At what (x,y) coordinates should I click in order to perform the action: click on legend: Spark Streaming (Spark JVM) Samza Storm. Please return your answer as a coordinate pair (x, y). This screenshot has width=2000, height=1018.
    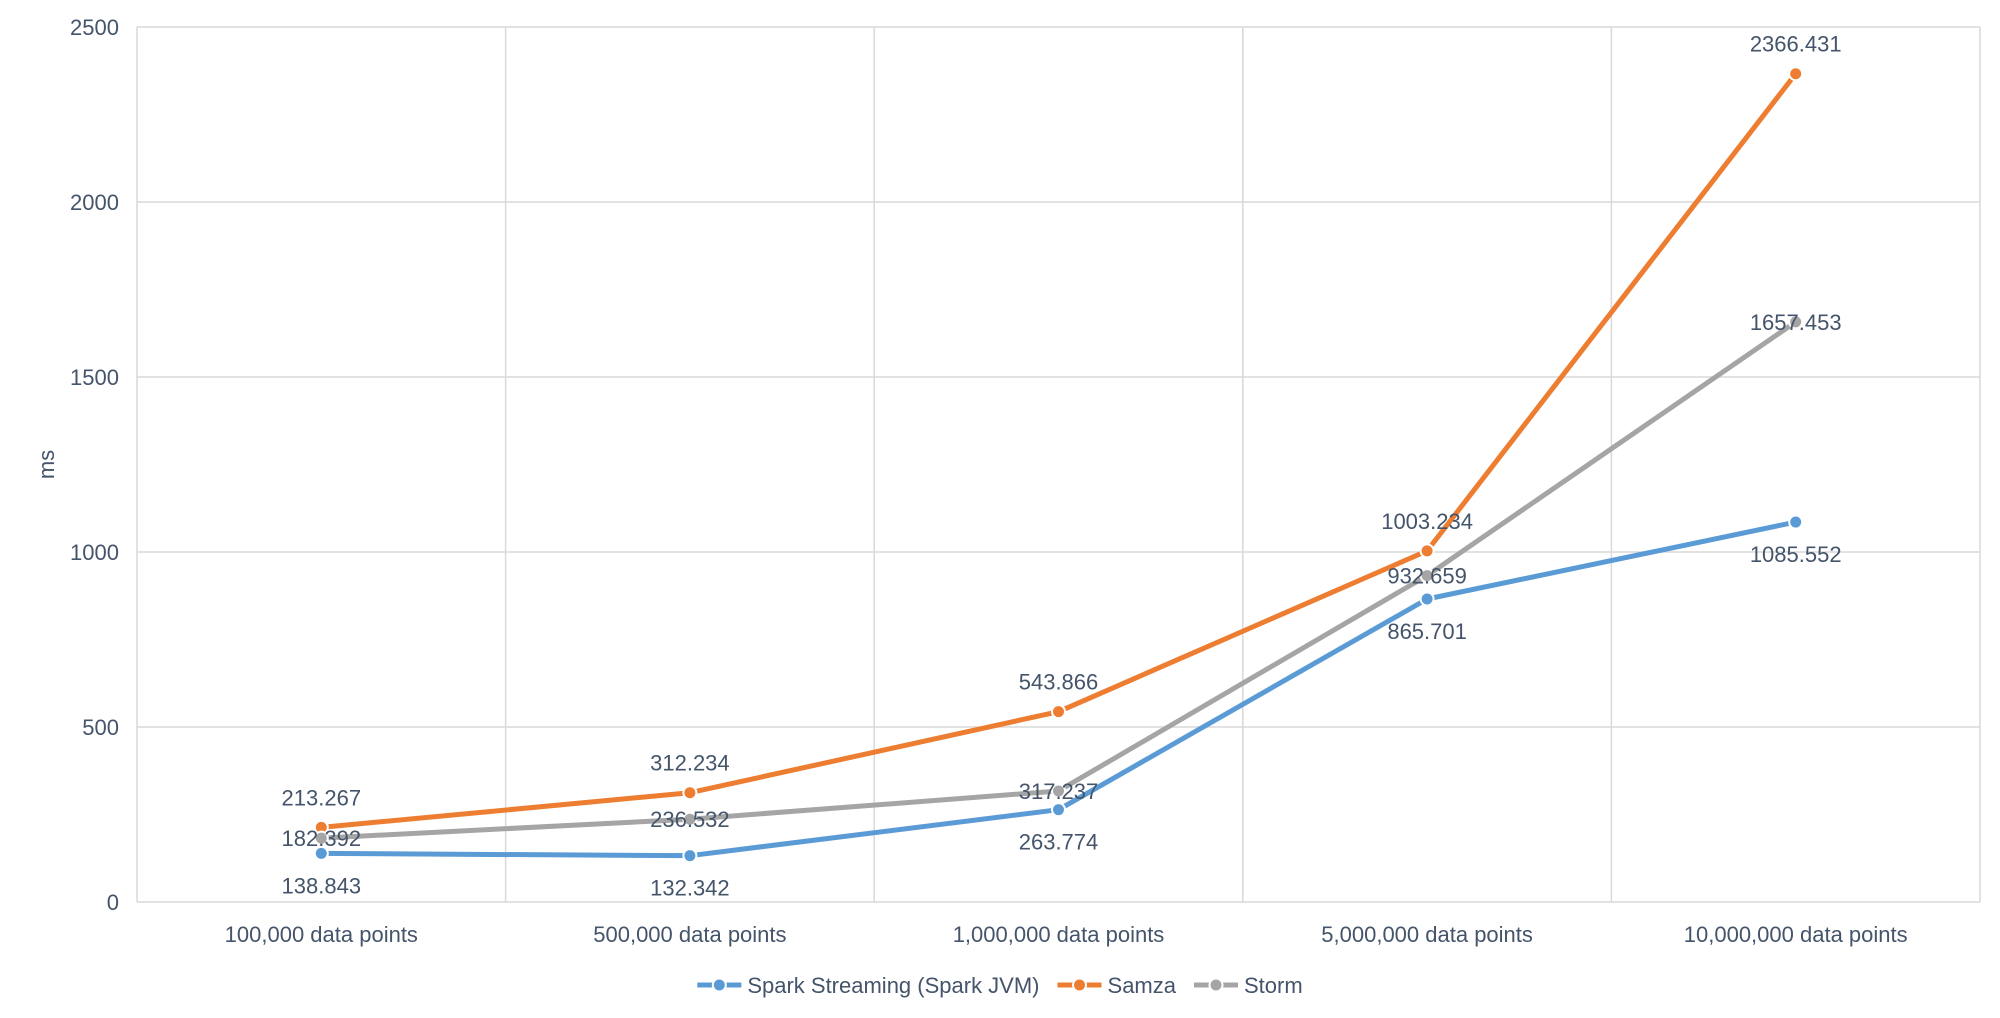
    Looking at the image, I should click on (1000, 985).